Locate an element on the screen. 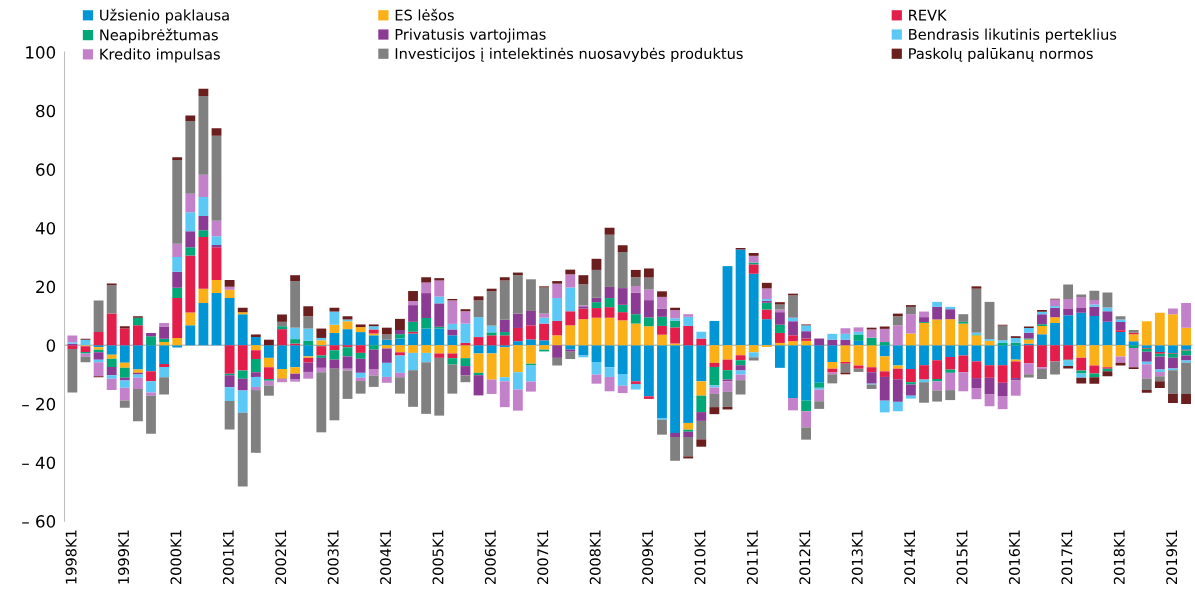  x-tick-label: 2010K1 is located at coordinates (700, 557).